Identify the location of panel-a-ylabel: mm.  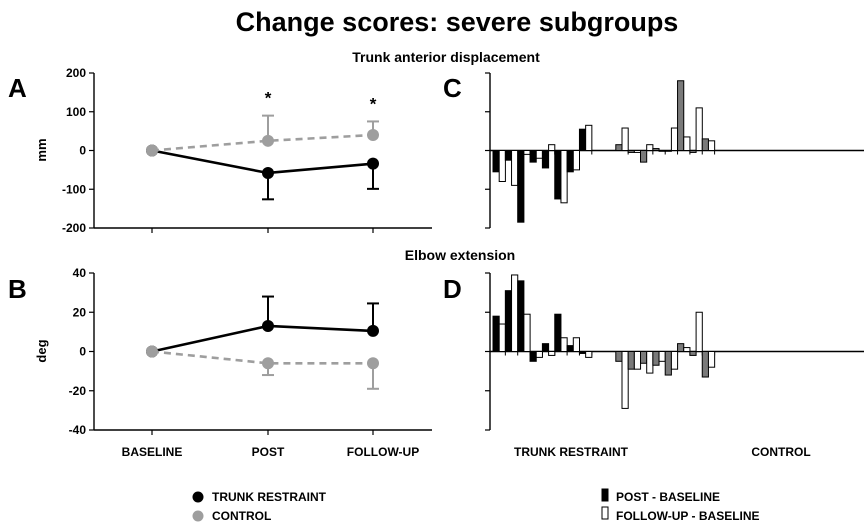
(41, 149).